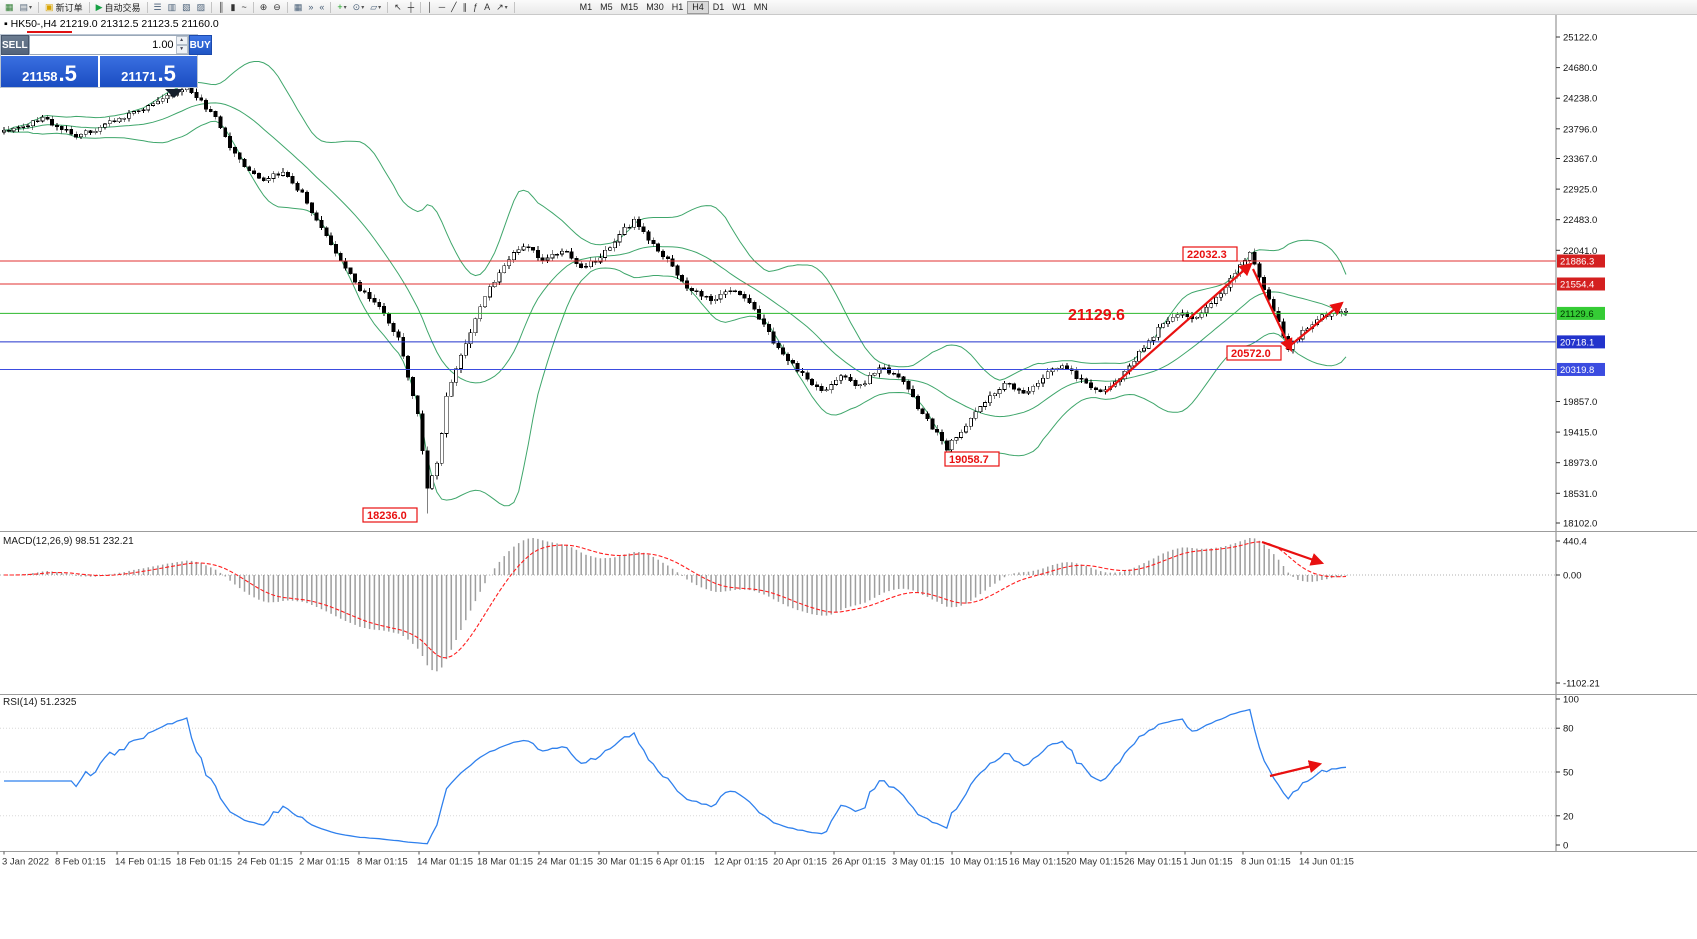  I want to click on fibonacci-icon: ƒ, so click(475, 7).